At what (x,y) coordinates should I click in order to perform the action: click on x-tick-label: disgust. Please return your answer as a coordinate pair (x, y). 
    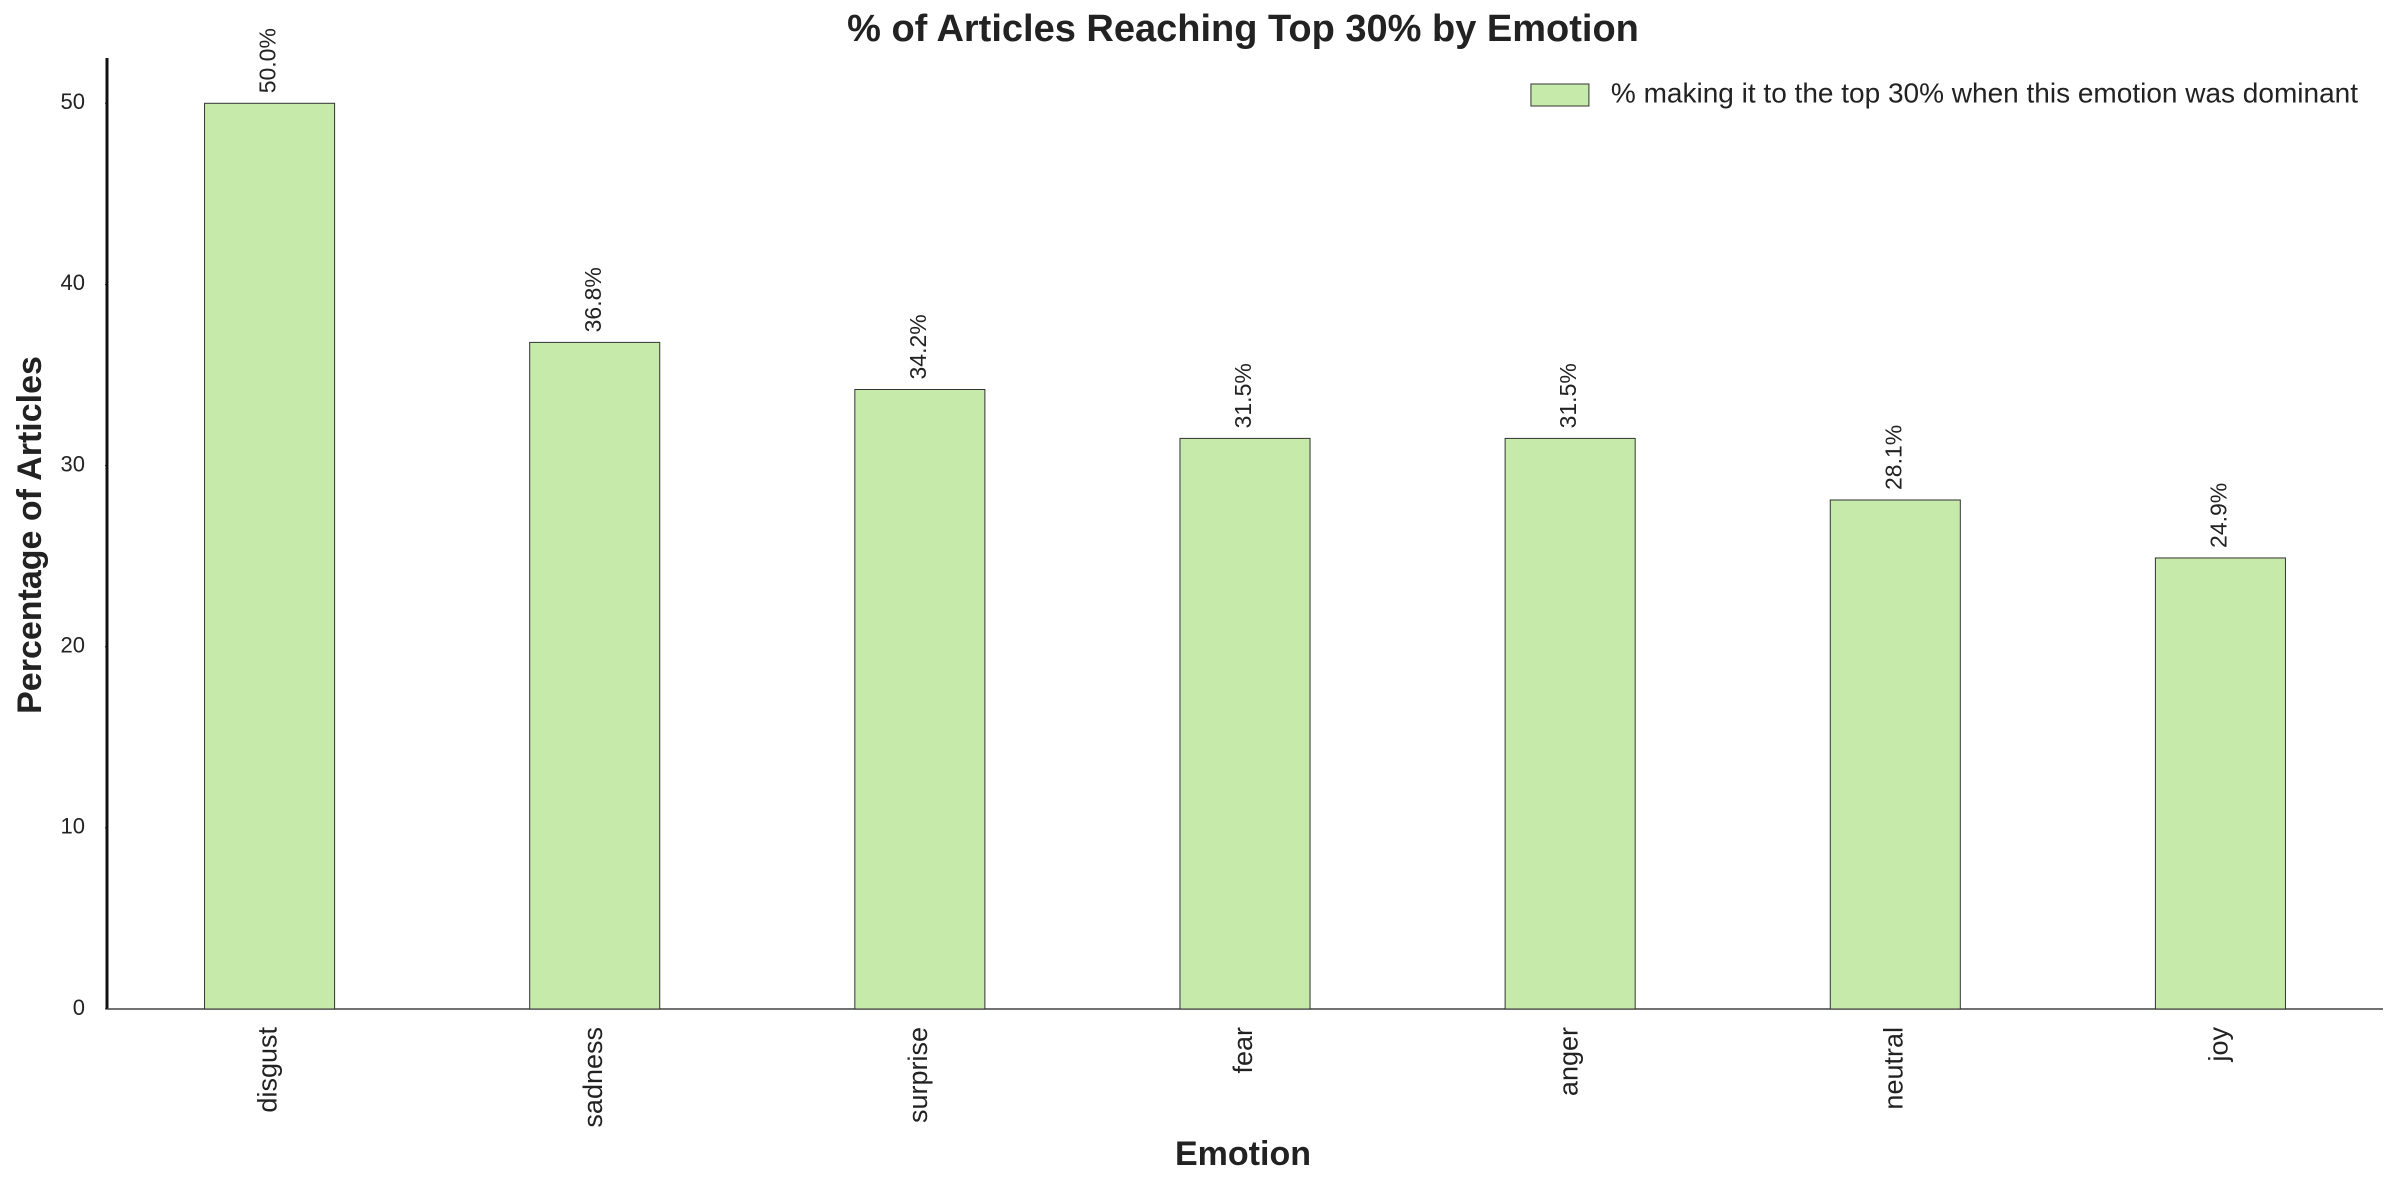
    Looking at the image, I should click on (268, 1070).